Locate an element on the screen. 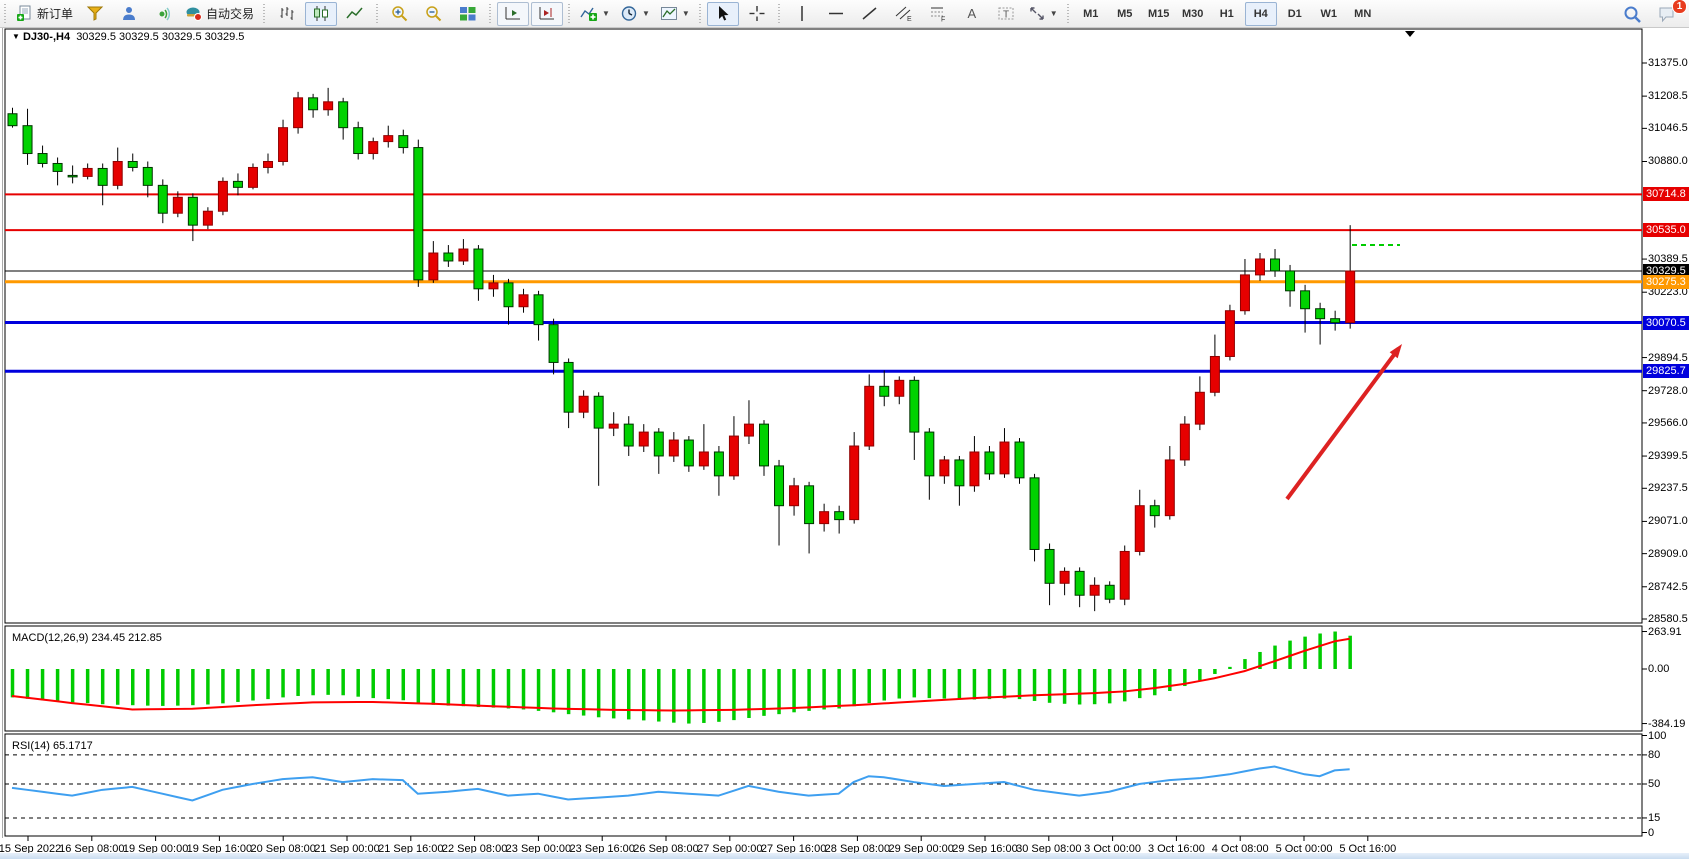 The height and width of the screenshot is (859, 1689). templates-button: ▼ is located at coordinates (675, 14).